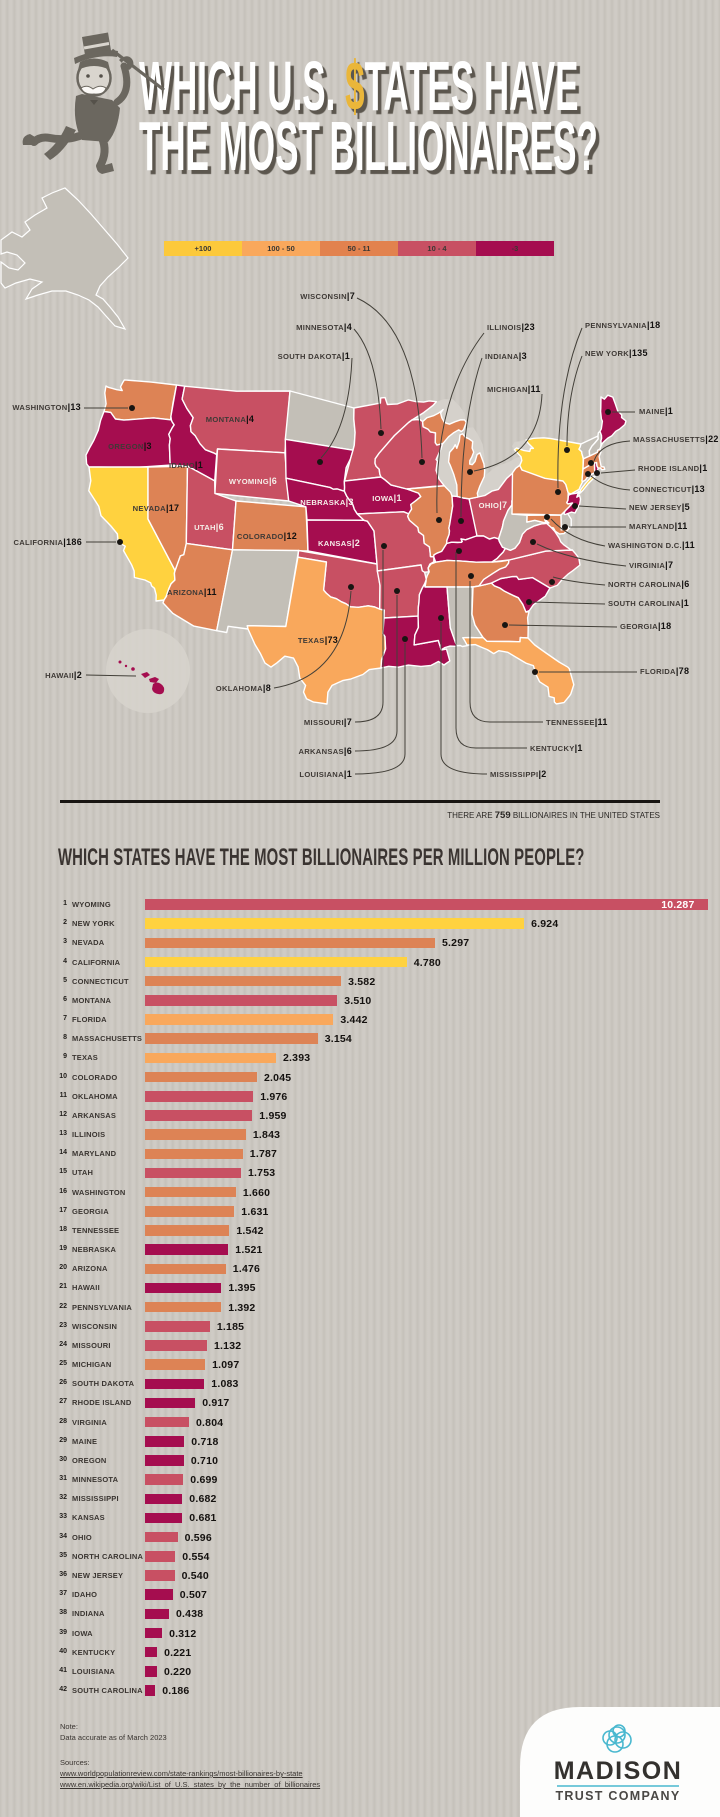 The width and height of the screenshot is (720, 1817). What do you see at coordinates (318, 640) in the screenshot?
I see `svg-text: TEXAS|73` at bounding box center [318, 640].